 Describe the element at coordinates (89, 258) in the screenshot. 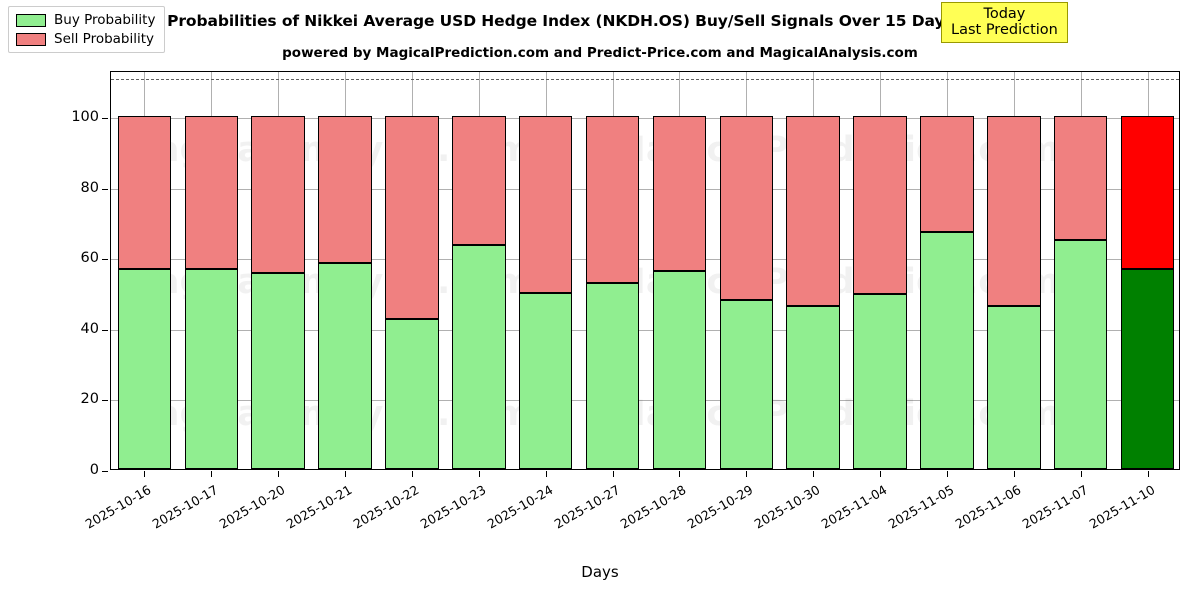

I see `y-axis-tick-label: 60` at that location.